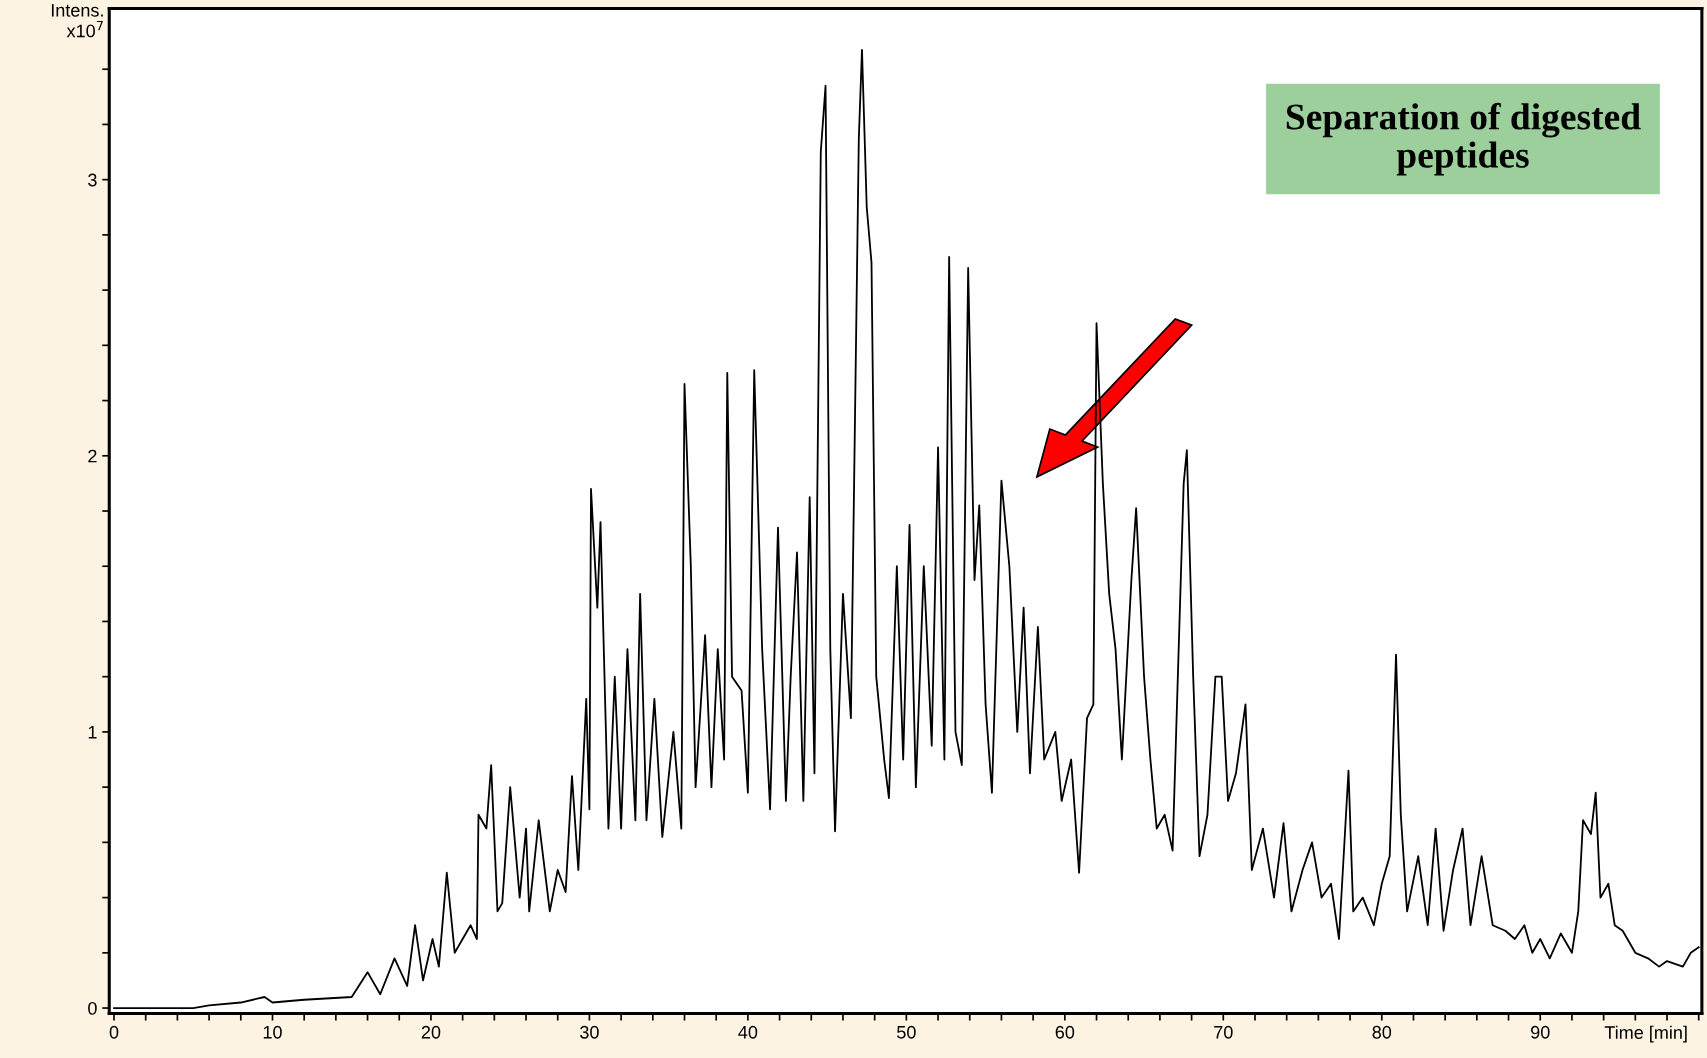 This screenshot has width=1707, height=1058. I want to click on y-axis-title: Intens. x10$^{7}$, so click(77, 21).